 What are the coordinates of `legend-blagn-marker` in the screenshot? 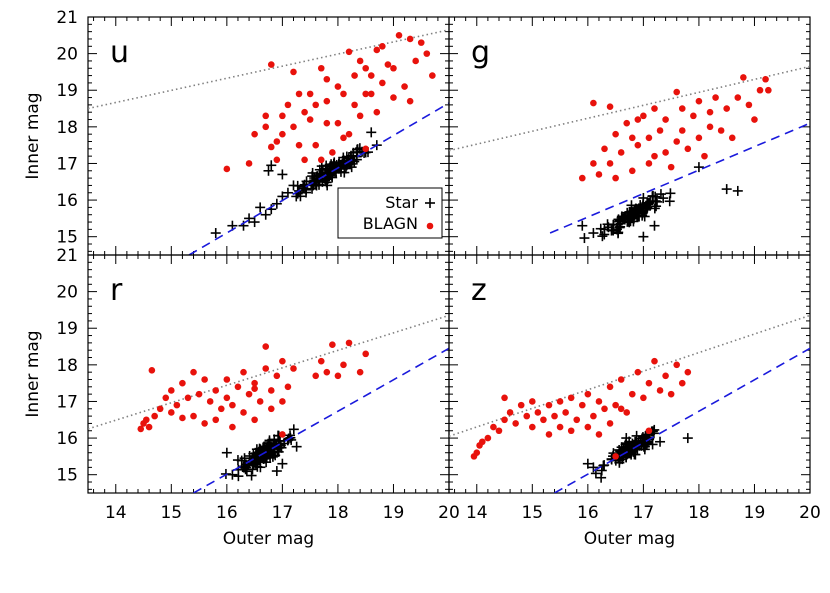 It's located at (430, 226).